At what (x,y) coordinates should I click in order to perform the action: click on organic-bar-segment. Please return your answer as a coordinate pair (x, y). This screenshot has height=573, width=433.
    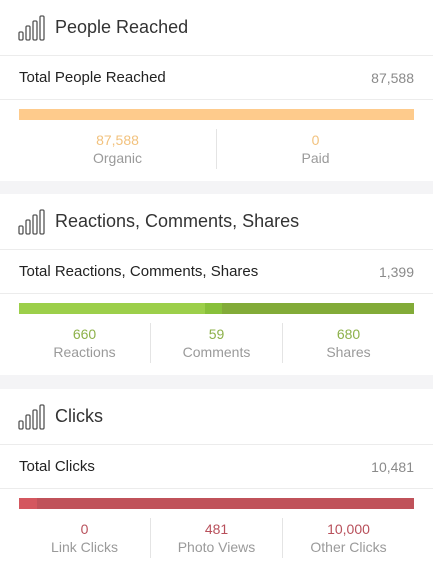
    Looking at the image, I should click on (216, 114).